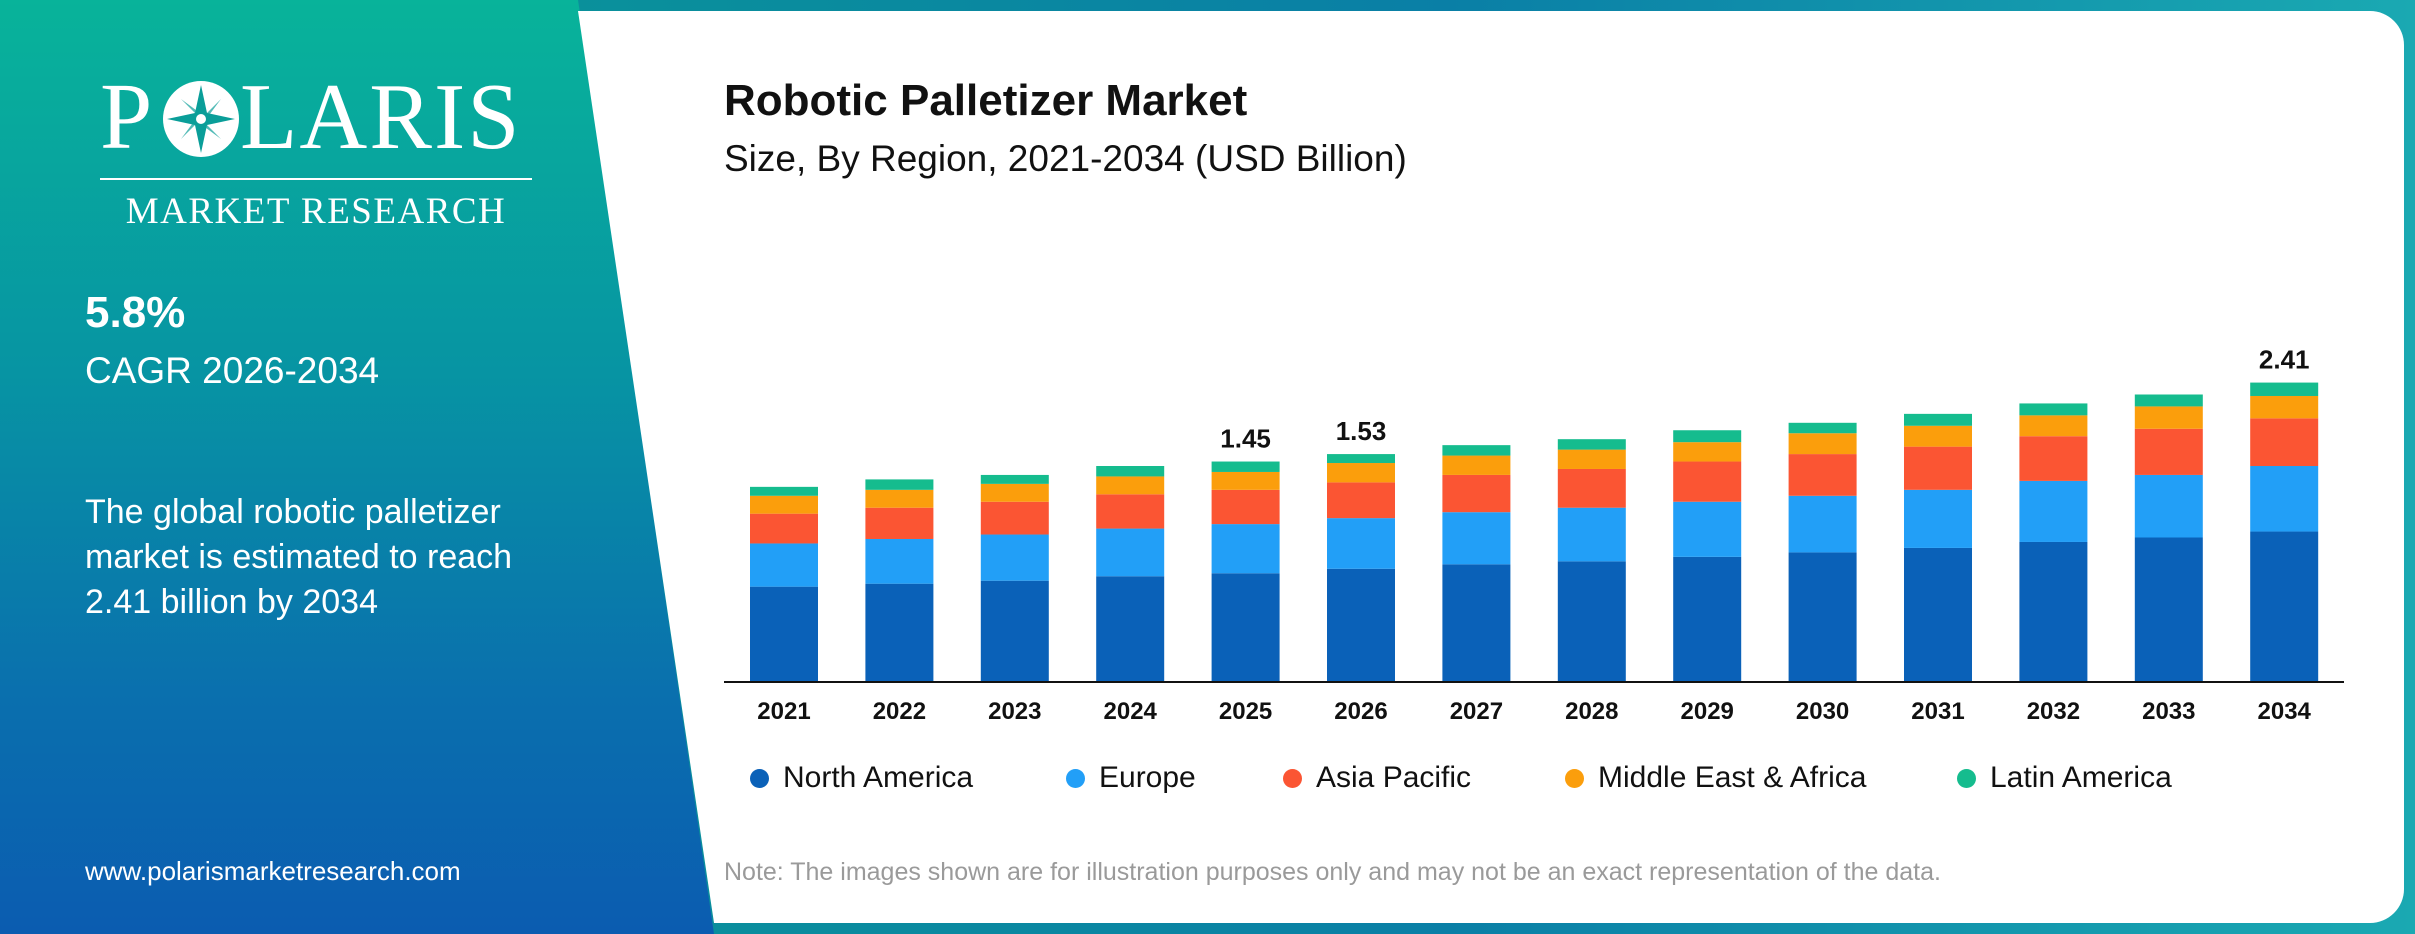 This screenshot has height=934, width=2415. I want to click on legend-label: Asia Pacific, so click(1394, 777).